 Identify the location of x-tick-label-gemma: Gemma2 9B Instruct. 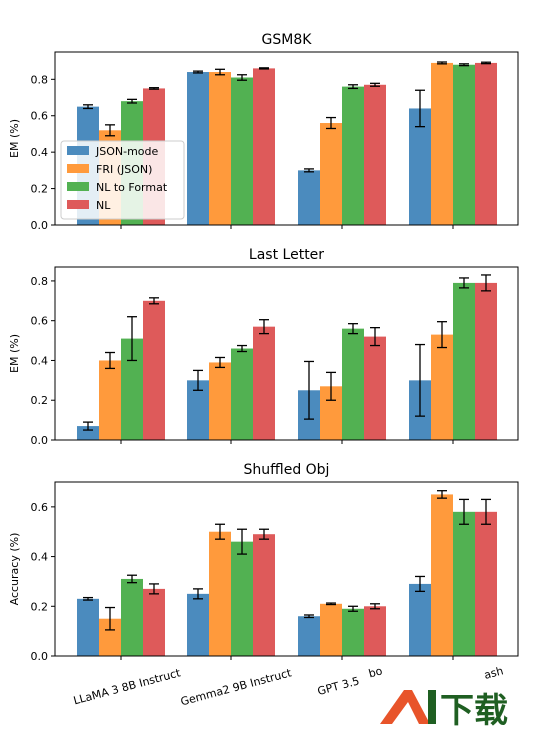
(236, 687).